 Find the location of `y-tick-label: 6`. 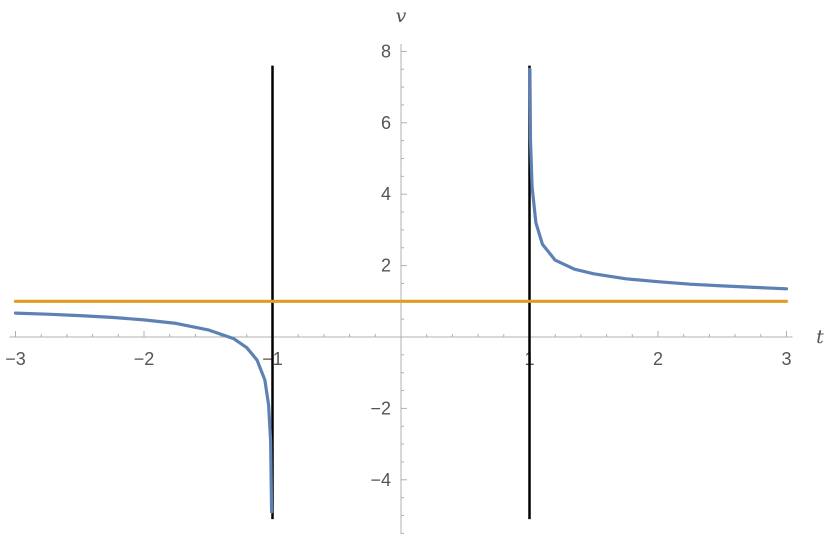

y-tick-label: 6 is located at coordinates (386, 123).